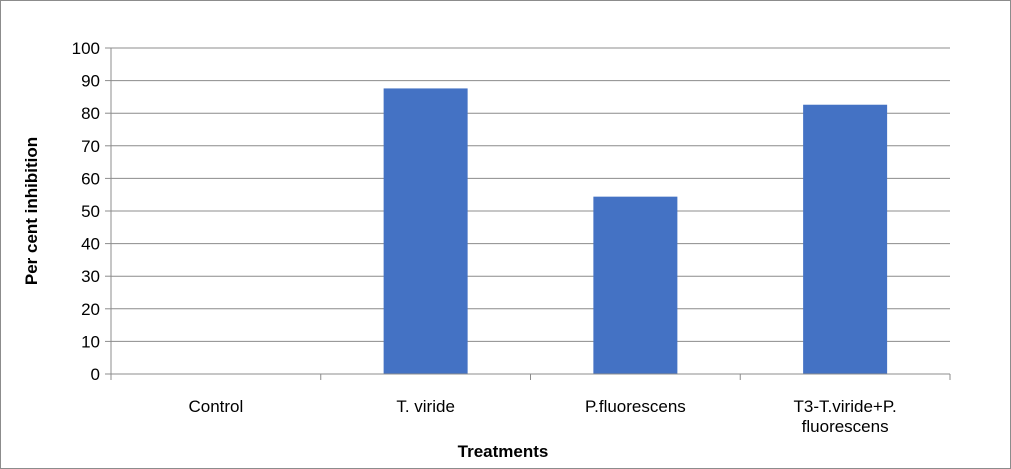  What do you see at coordinates (90, 309) in the screenshot?
I see `y-tick-label: 20` at bounding box center [90, 309].